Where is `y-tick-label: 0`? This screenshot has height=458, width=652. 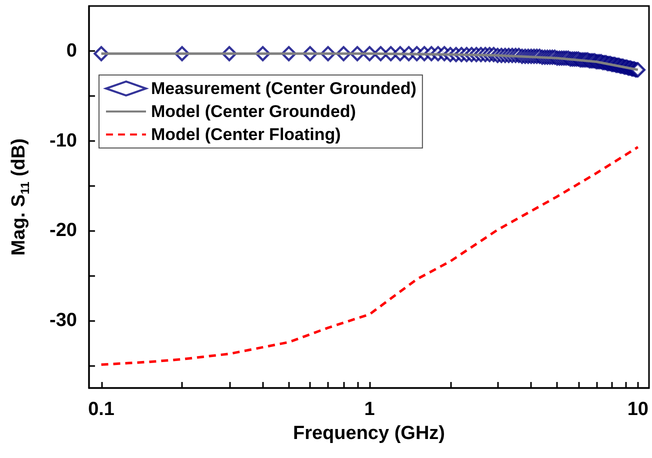 y-tick-label: 0 is located at coordinates (71, 51).